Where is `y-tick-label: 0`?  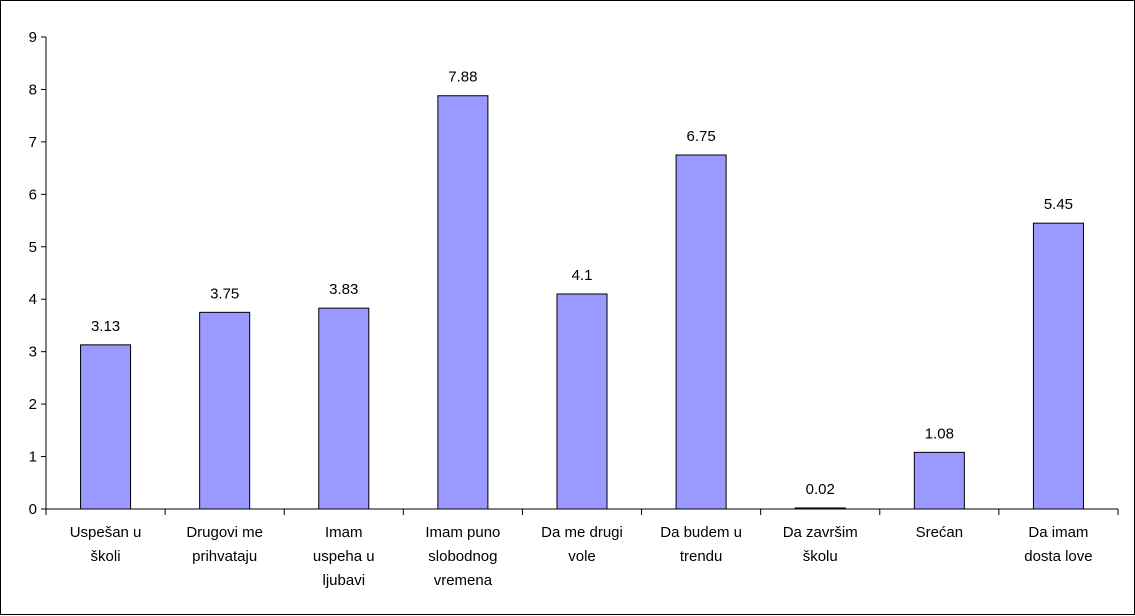
y-tick-label: 0 is located at coordinates (33, 509).